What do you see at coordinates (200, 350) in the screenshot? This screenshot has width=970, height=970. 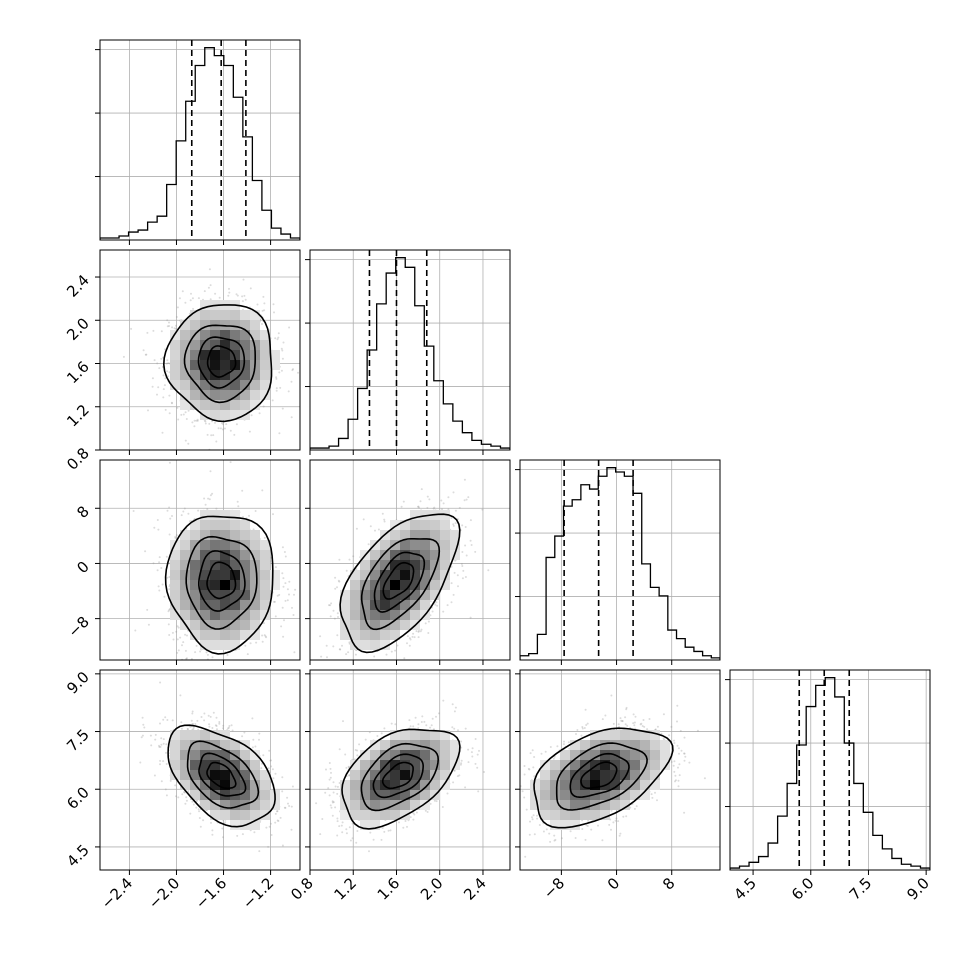 I see `panel-p0-p1-frame` at bounding box center [200, 350].